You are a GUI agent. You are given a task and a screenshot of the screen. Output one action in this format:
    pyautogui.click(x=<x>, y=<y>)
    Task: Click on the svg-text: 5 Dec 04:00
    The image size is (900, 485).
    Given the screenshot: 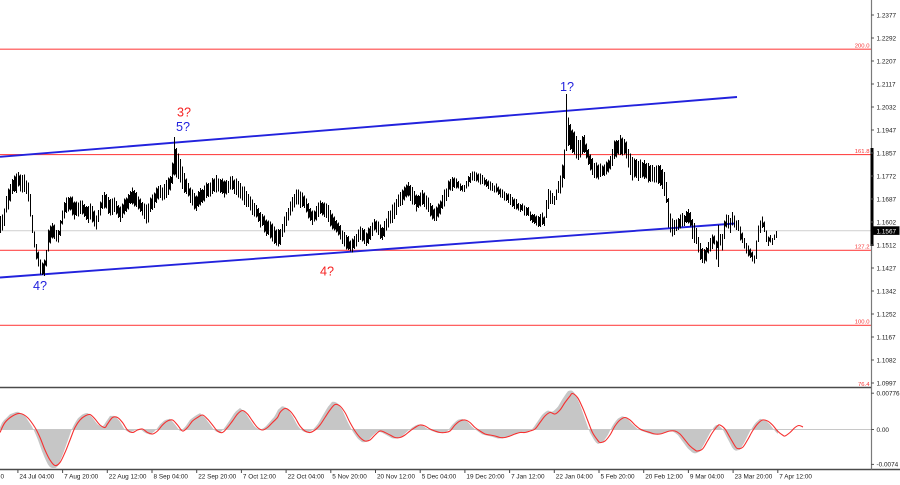 What is the action you would take?
    pyautogui.click(x=439, y=477)
    